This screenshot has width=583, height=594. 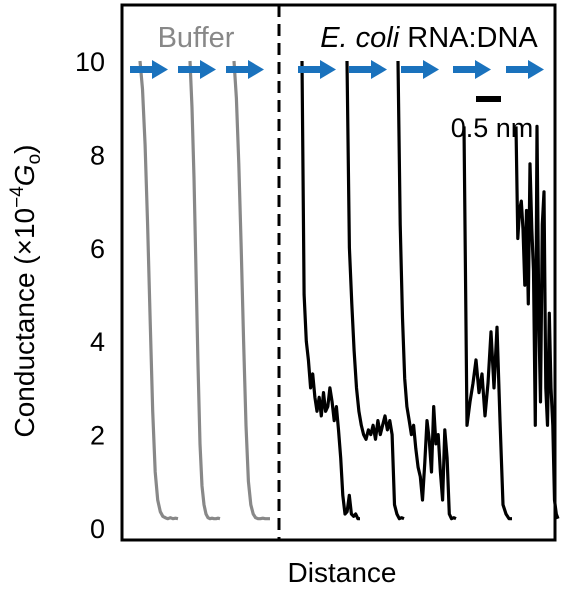 What do you see at coordinates (97, 436) in the screenshot?
I see `y-tick-label: 2` at bounding box center [97, 436].